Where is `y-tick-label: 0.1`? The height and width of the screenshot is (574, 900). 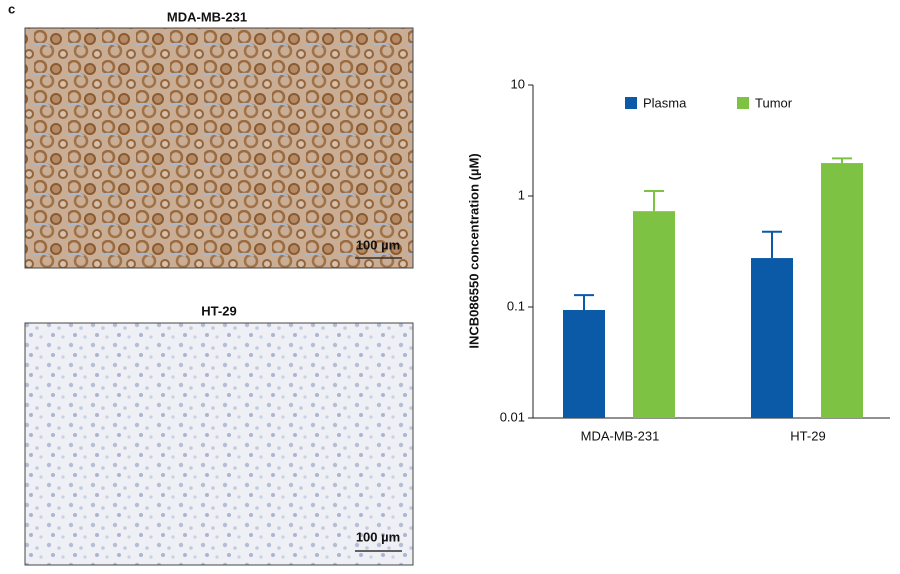 y-tick-label: 0.1 is located at coordinates (516, 305).